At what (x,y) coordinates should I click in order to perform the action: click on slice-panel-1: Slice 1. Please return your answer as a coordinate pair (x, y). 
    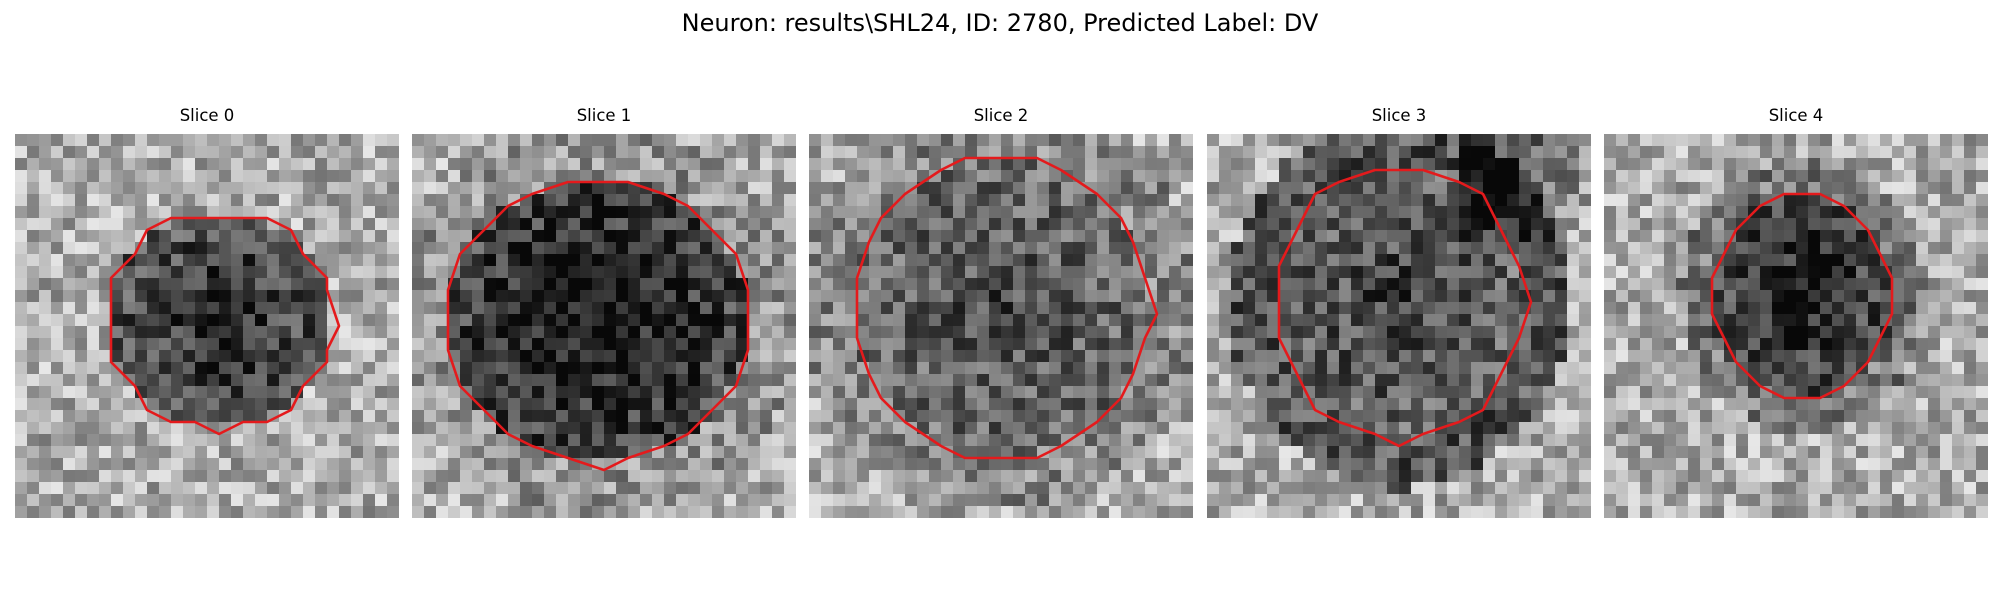
    Looking at the image, I should click on (604, 312).